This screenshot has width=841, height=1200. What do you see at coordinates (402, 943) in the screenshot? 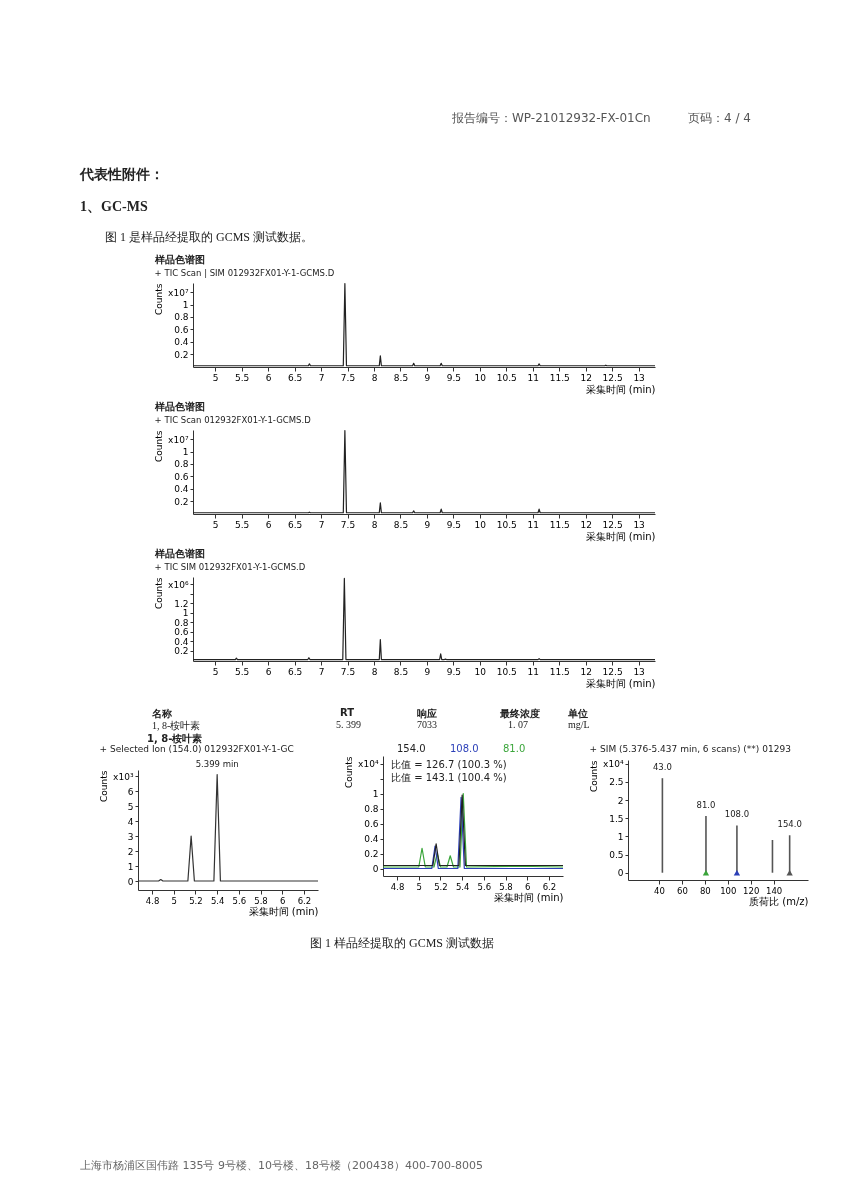
I see `caption: 图 1 样品经提取的 GCMS 测试数据` at bounding box center [402, 943].